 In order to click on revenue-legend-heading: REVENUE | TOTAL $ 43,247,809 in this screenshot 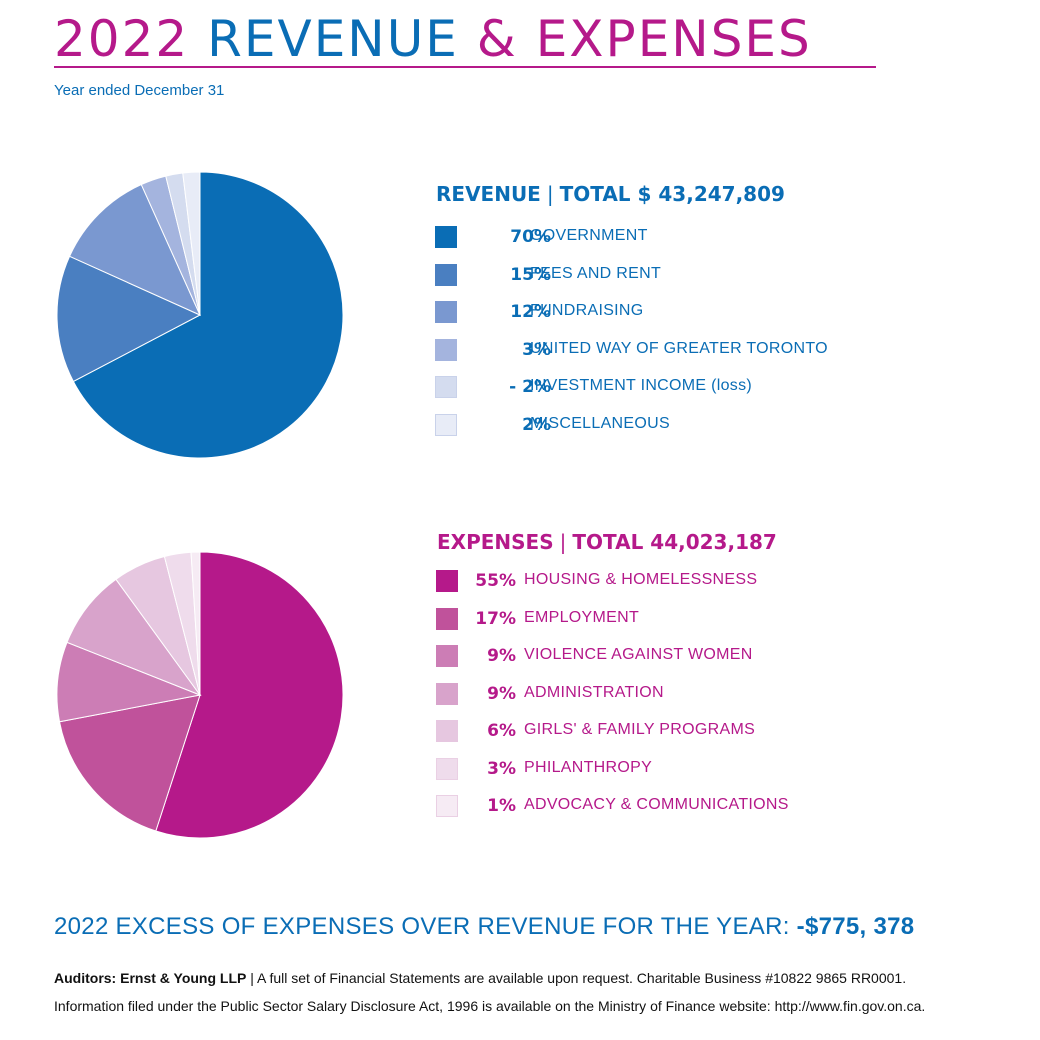, I will do `click(610, 194)`.